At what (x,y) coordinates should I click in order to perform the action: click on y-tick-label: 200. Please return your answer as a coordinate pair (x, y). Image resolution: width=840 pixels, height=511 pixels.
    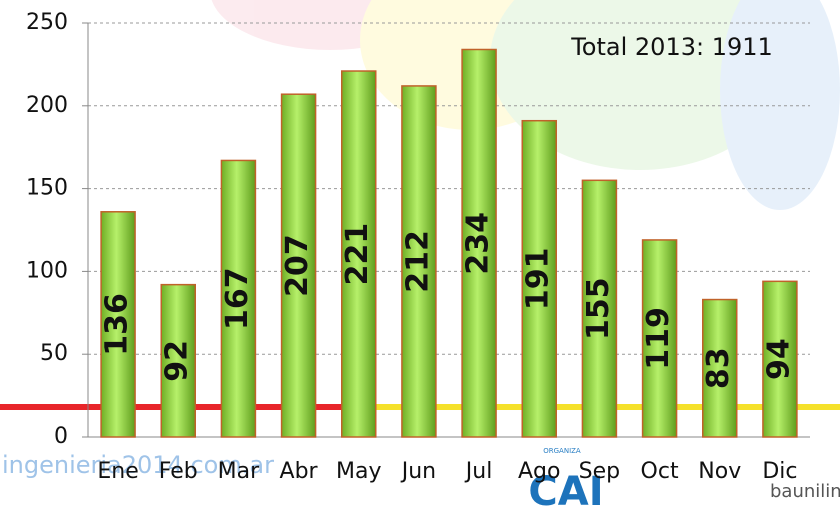
    Looking at the image, I should click on (47, 105).